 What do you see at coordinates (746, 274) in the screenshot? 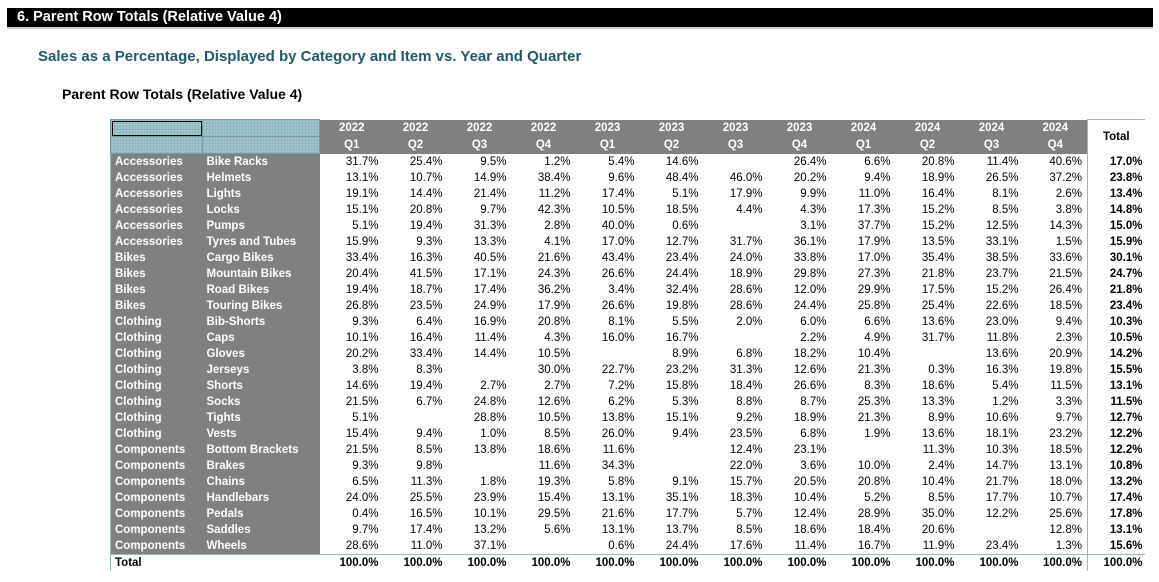
I see `data-cell: 18.9%` at bounding box center [746, 274].